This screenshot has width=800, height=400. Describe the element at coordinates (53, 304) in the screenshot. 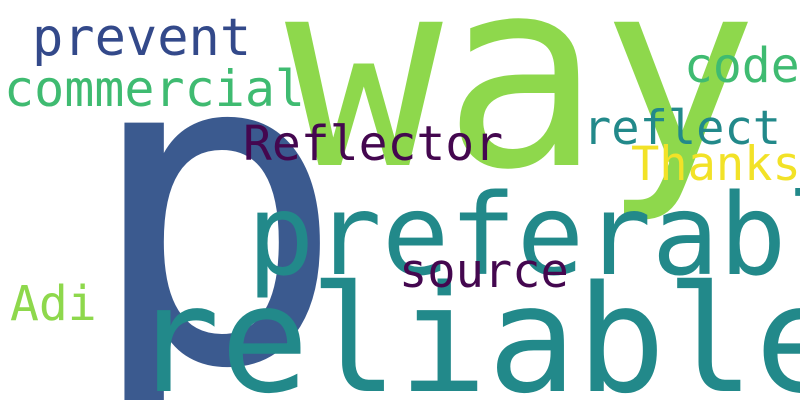

I see `word-adi: Adi` at that location.